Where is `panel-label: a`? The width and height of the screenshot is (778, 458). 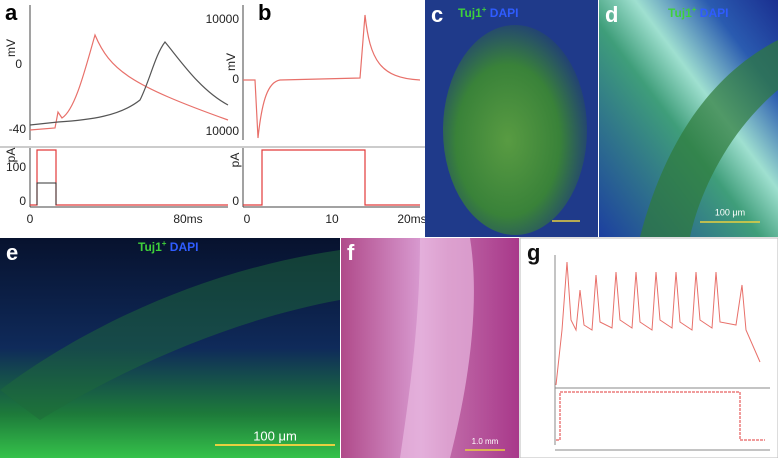
panel-label: a is located at coordinates (11, 12).